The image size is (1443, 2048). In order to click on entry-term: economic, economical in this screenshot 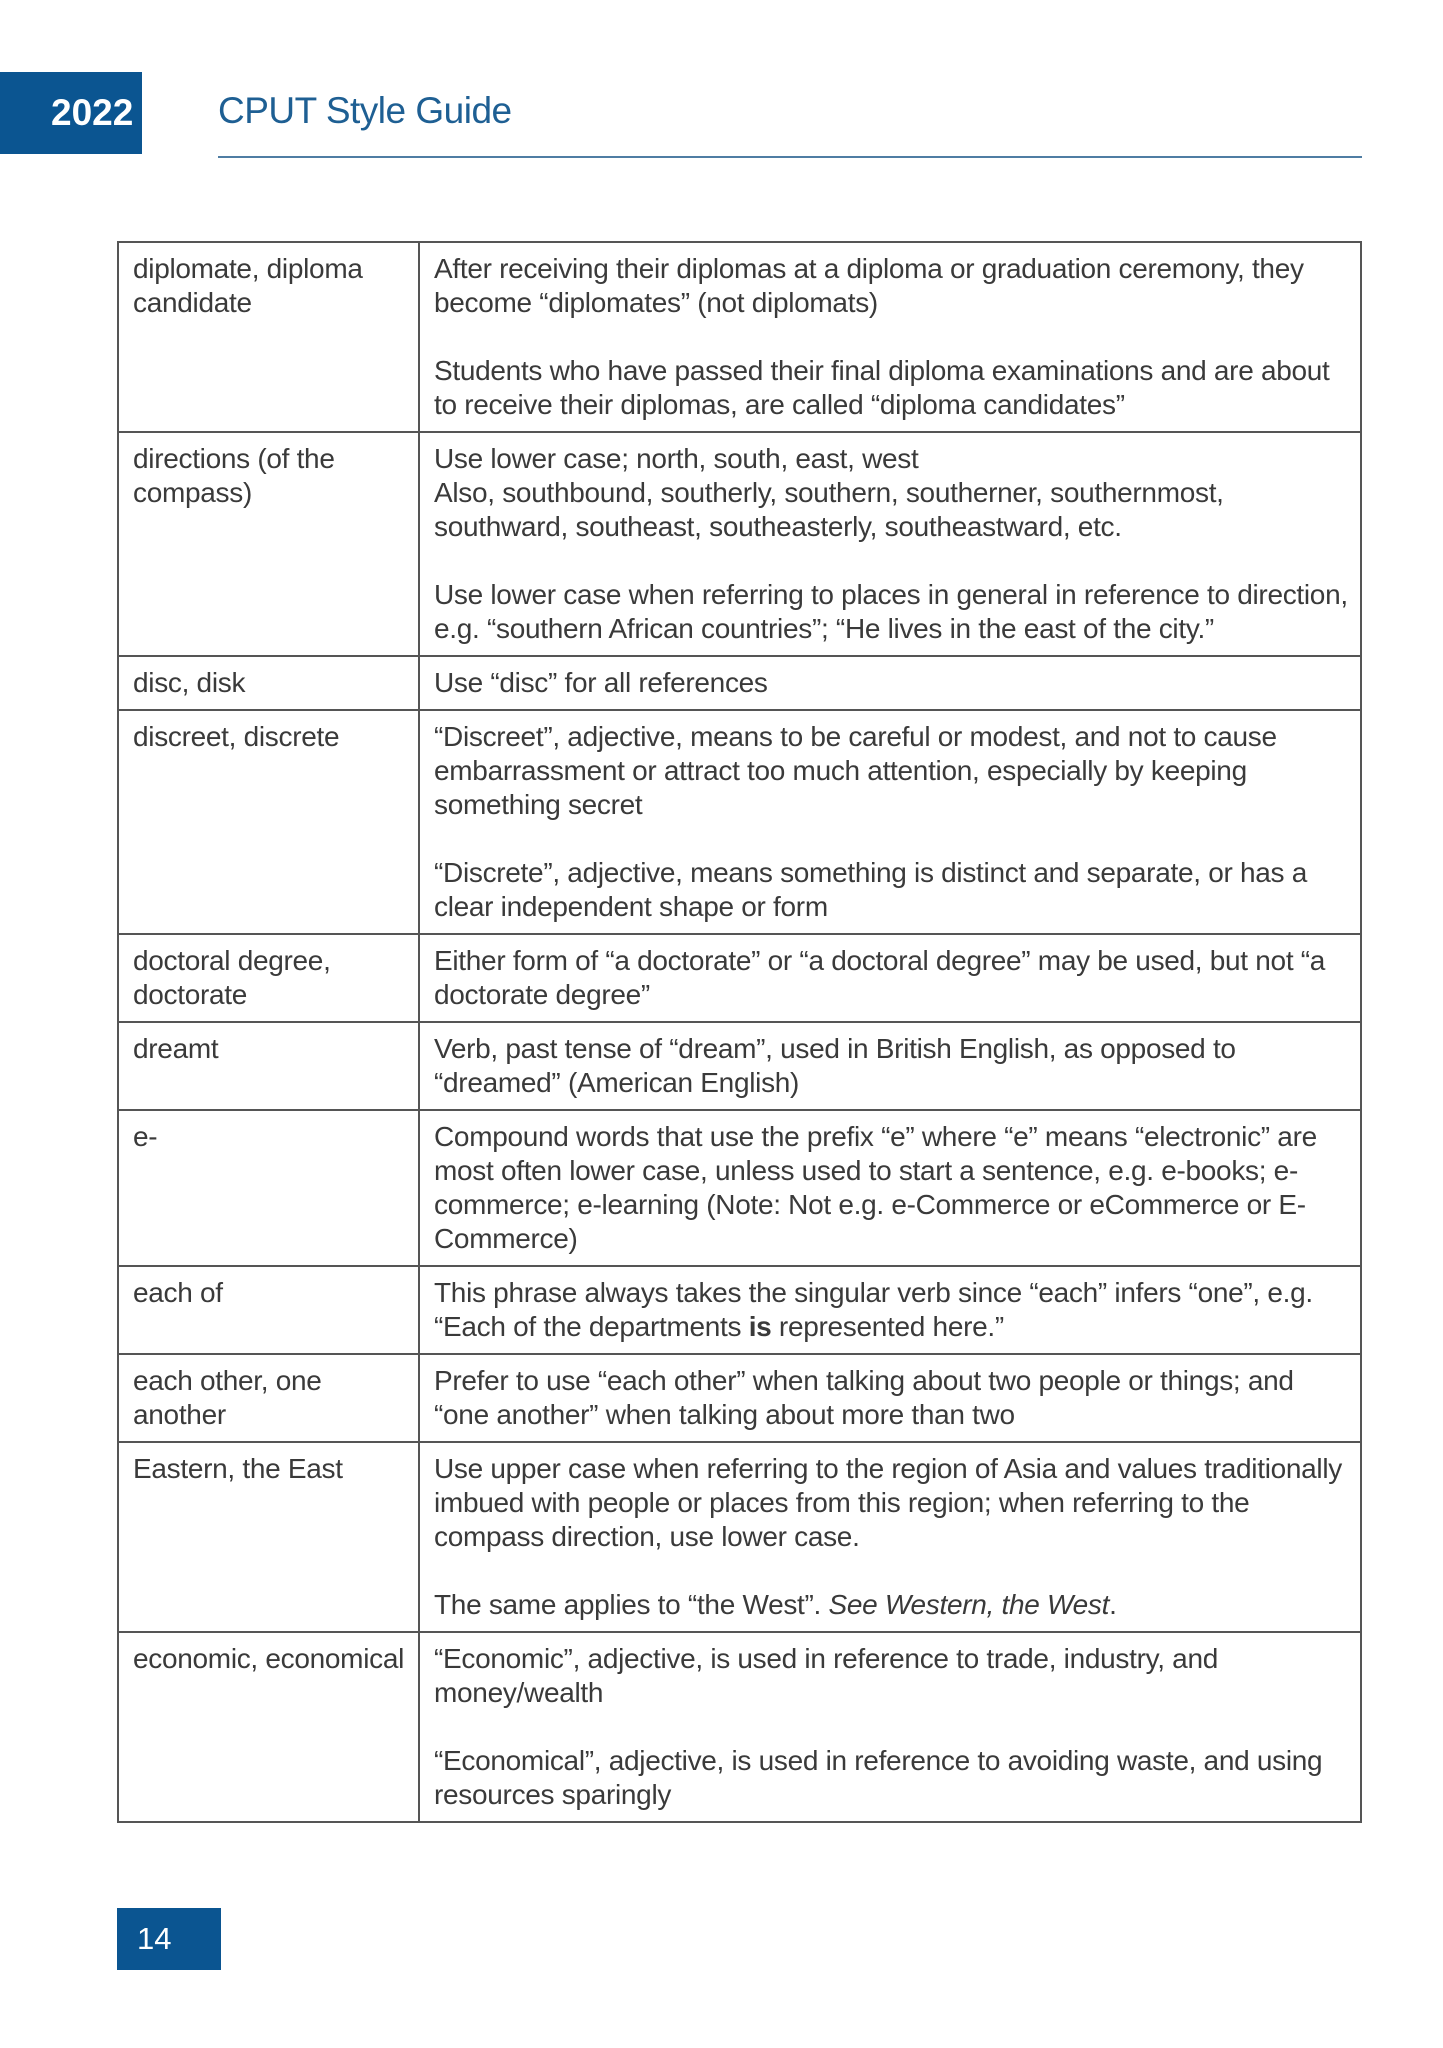, I will do `click(268, 1727)`.